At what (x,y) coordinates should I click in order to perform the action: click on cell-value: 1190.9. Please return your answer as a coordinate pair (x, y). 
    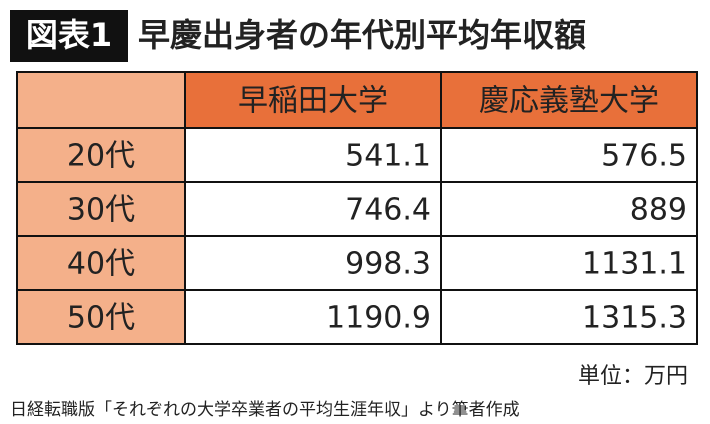
    Looking at the image, I should click on (378, 318).